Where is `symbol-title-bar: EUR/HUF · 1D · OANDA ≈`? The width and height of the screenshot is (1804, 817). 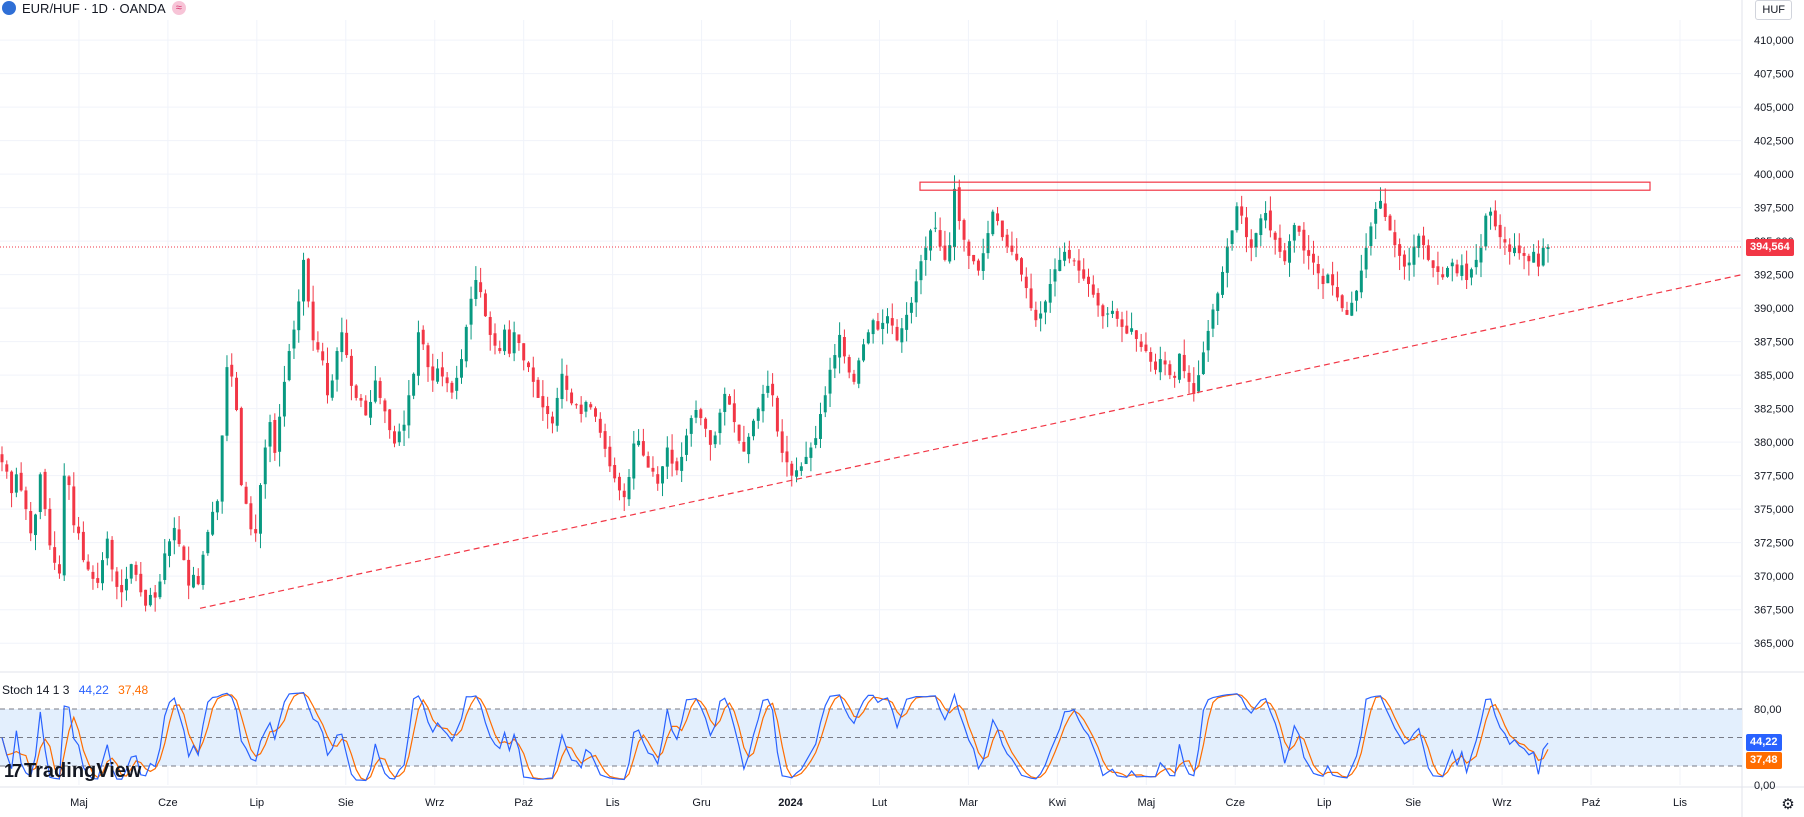 symbol-title-bar: EUR/HUF · 1D · OANDA ≈ is located at coordinates (93, 8).